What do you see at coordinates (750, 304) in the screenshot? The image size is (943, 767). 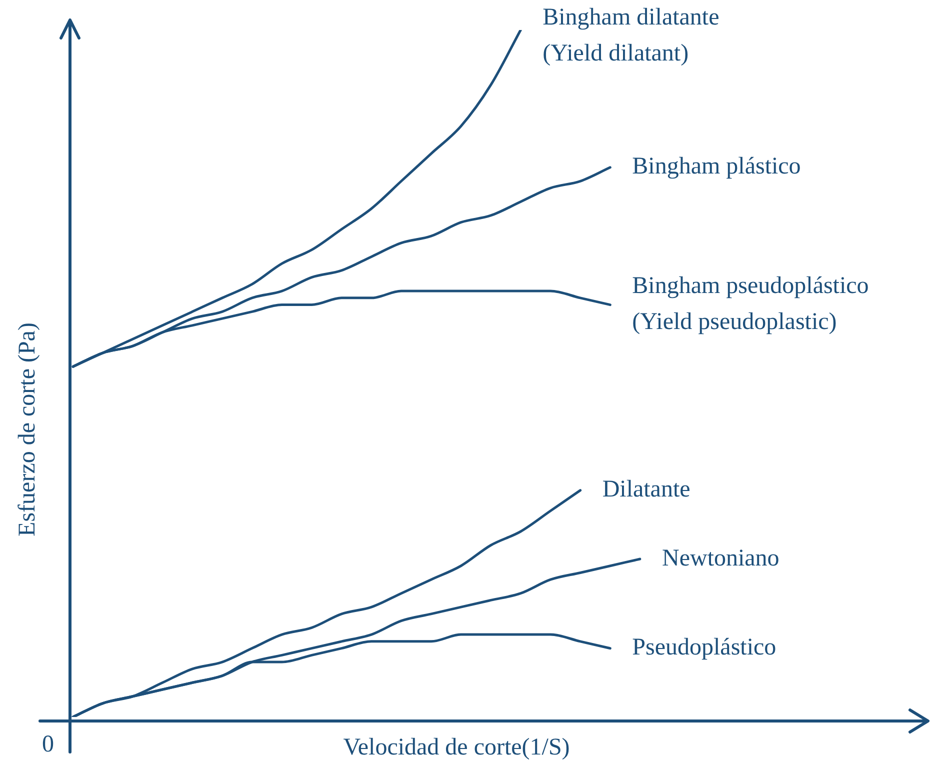 I see `series-label: Bingham pseudoplástico (Yield pseudoplastic)` at bounding box center [750, 304].